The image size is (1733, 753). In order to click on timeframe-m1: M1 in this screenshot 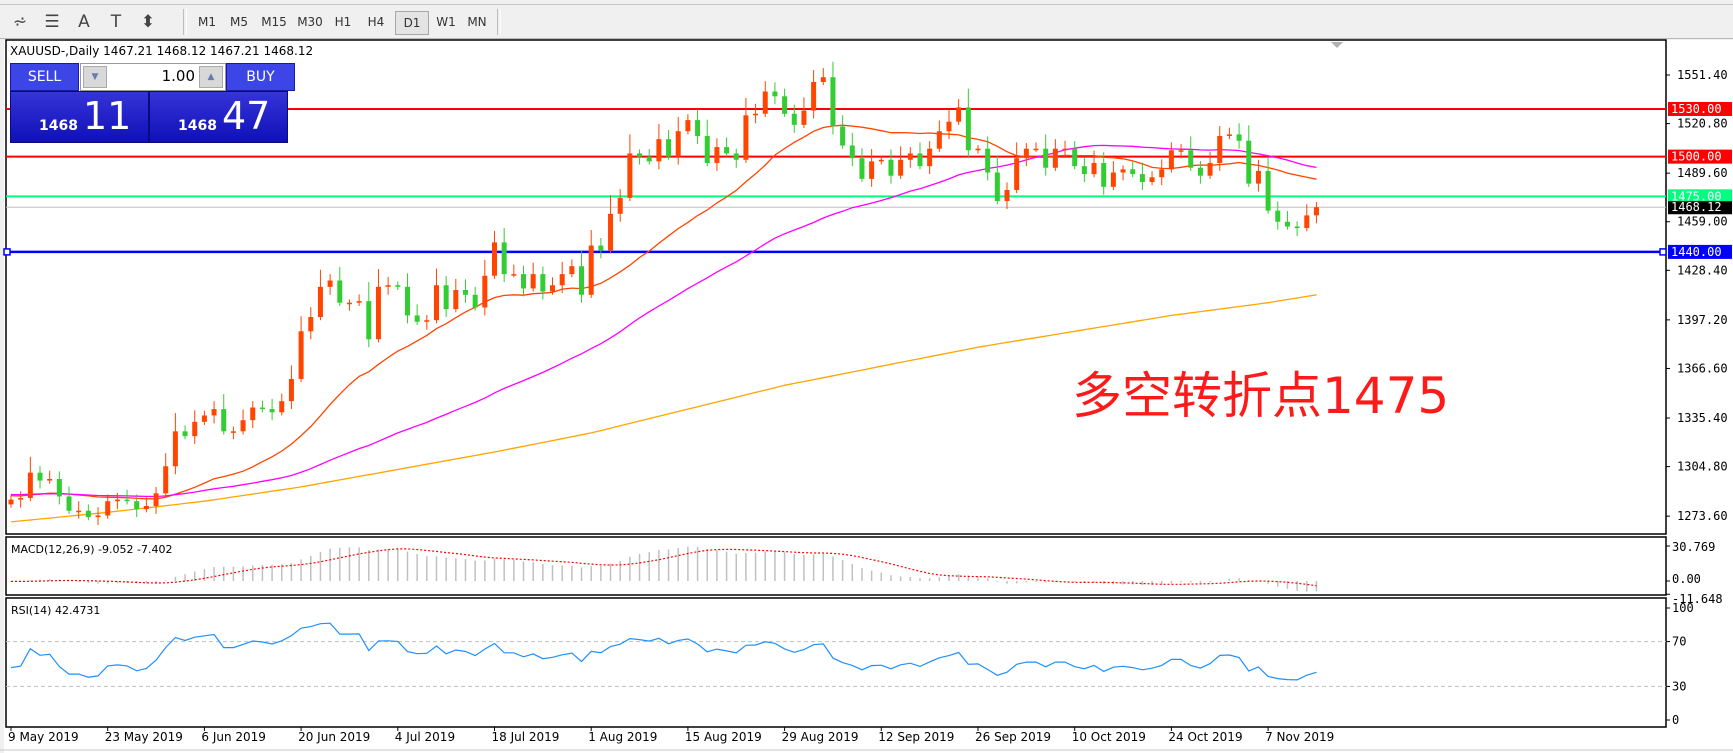, I will do `click(207, 22)`.